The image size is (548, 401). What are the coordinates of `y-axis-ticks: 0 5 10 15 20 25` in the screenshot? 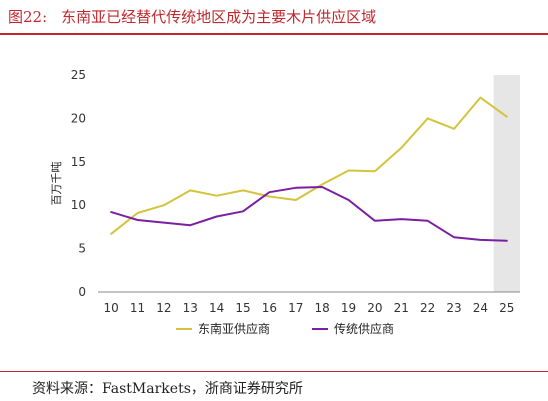 It's located at (78, 183).